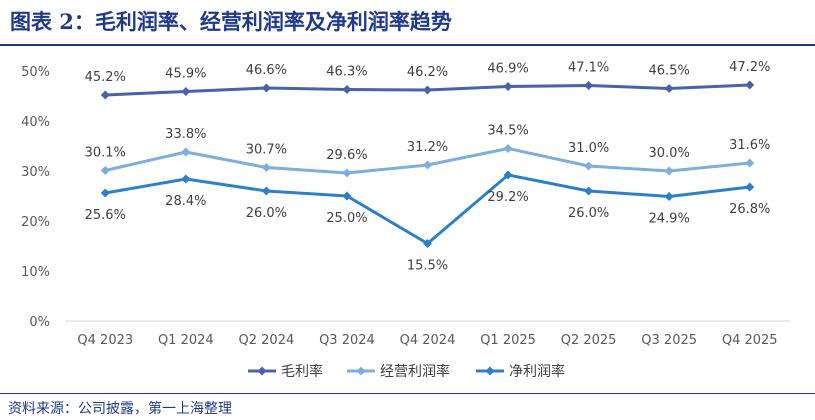 The height and width of the screenshot is (420, 815). What do you see at coordinates (35, 72) in the screenshot?
I see `y-tick-label: 50%` at bounding box center [35, 72].